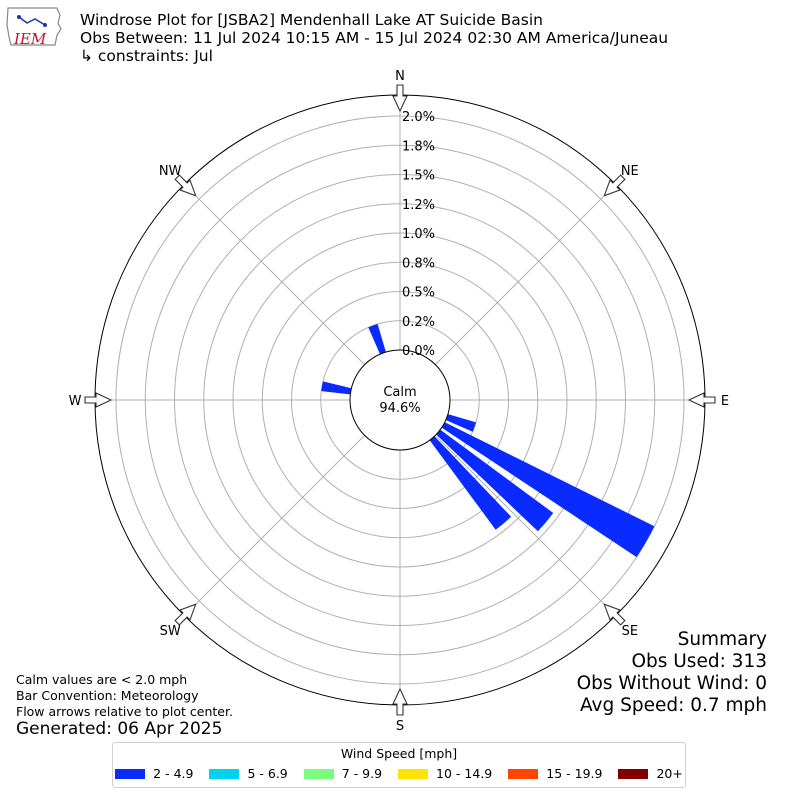 The width and height of the screenshot is (800, 800). Describe the element at coordinates (725, 401) in the screenshot. I see `direction-label: E` at that location.